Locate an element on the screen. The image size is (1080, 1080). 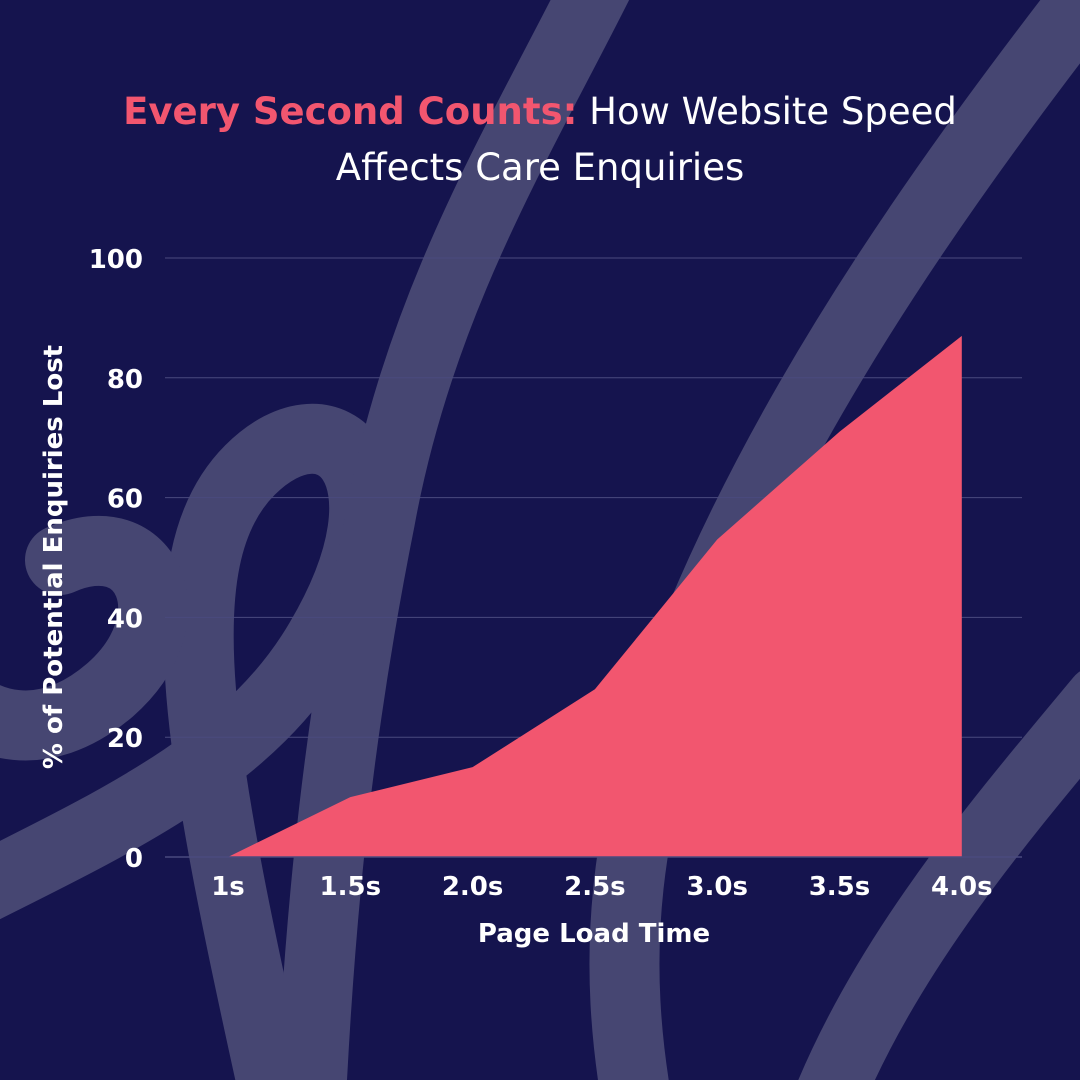
swirl-stroke-loop is located at coordinates (94, 638).